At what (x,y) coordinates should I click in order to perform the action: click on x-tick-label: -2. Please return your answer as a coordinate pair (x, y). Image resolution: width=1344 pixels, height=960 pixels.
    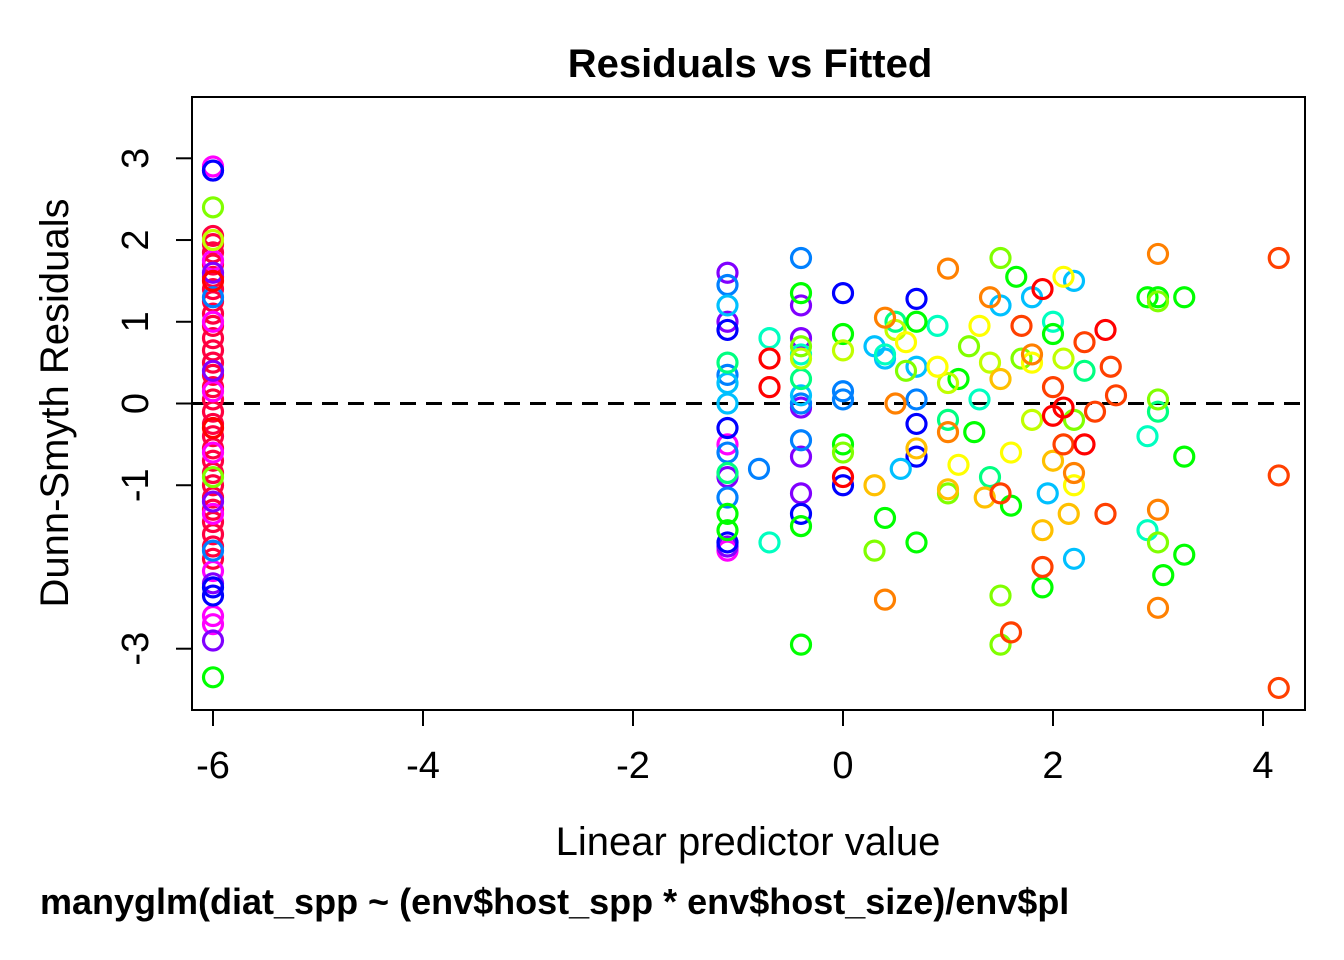
    Looking at the image, I should click on (633, 766).